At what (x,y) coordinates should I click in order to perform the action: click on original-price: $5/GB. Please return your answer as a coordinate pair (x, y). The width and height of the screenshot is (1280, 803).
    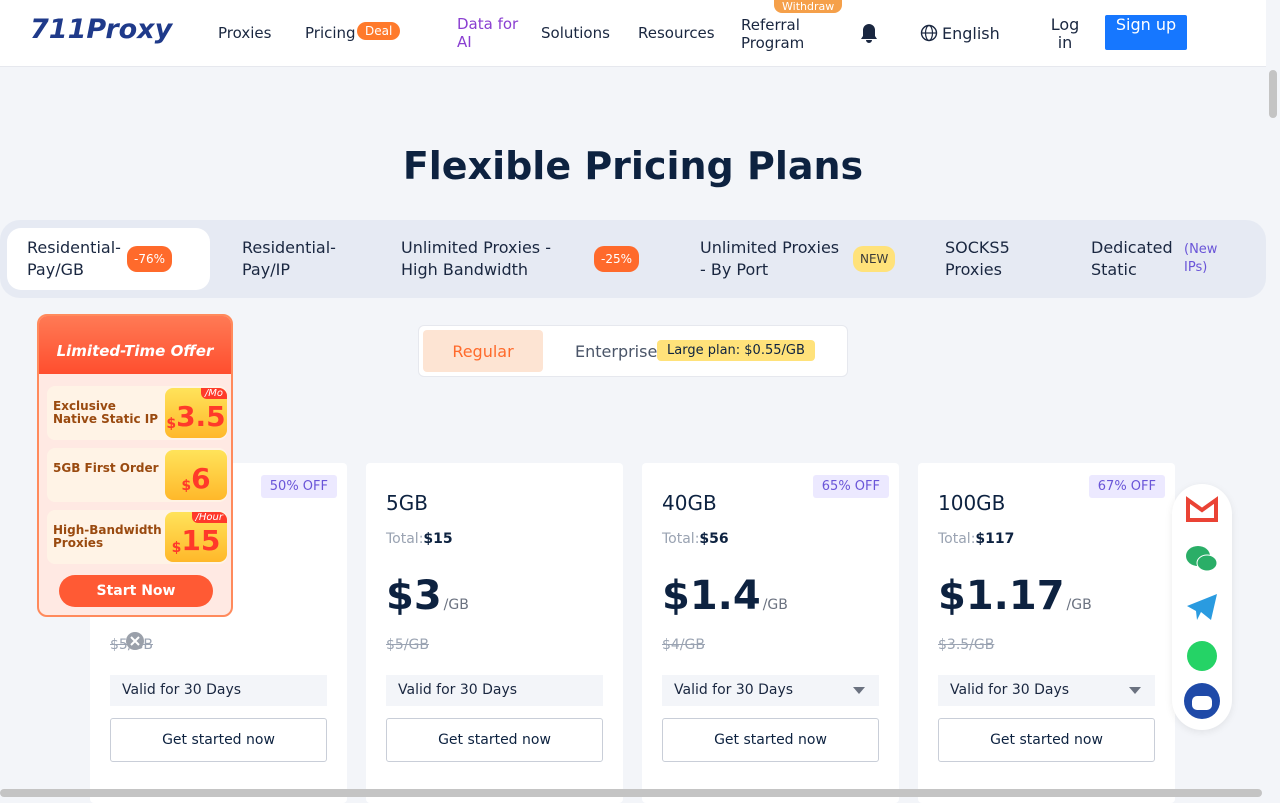
    Looking at the image, I should click on (407, 645).